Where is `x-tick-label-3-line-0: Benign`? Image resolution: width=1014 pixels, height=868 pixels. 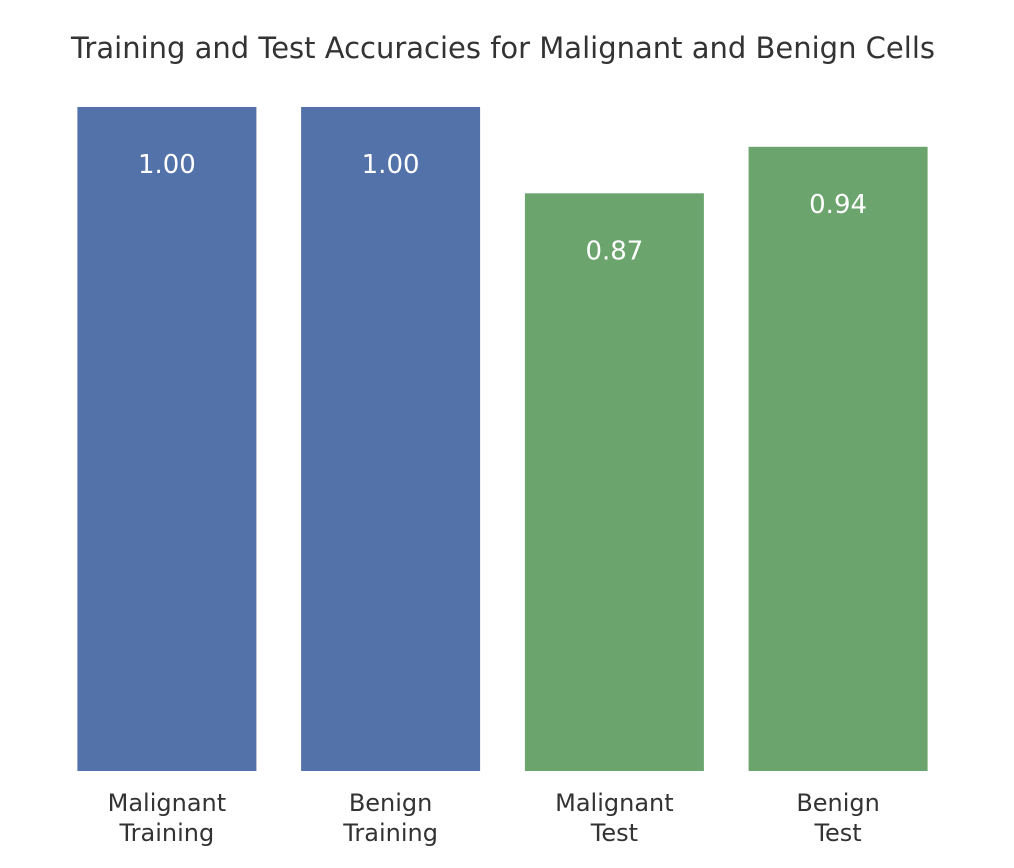 x-tick-label-3-line-0: Benign is located at coordinates (838, 803).